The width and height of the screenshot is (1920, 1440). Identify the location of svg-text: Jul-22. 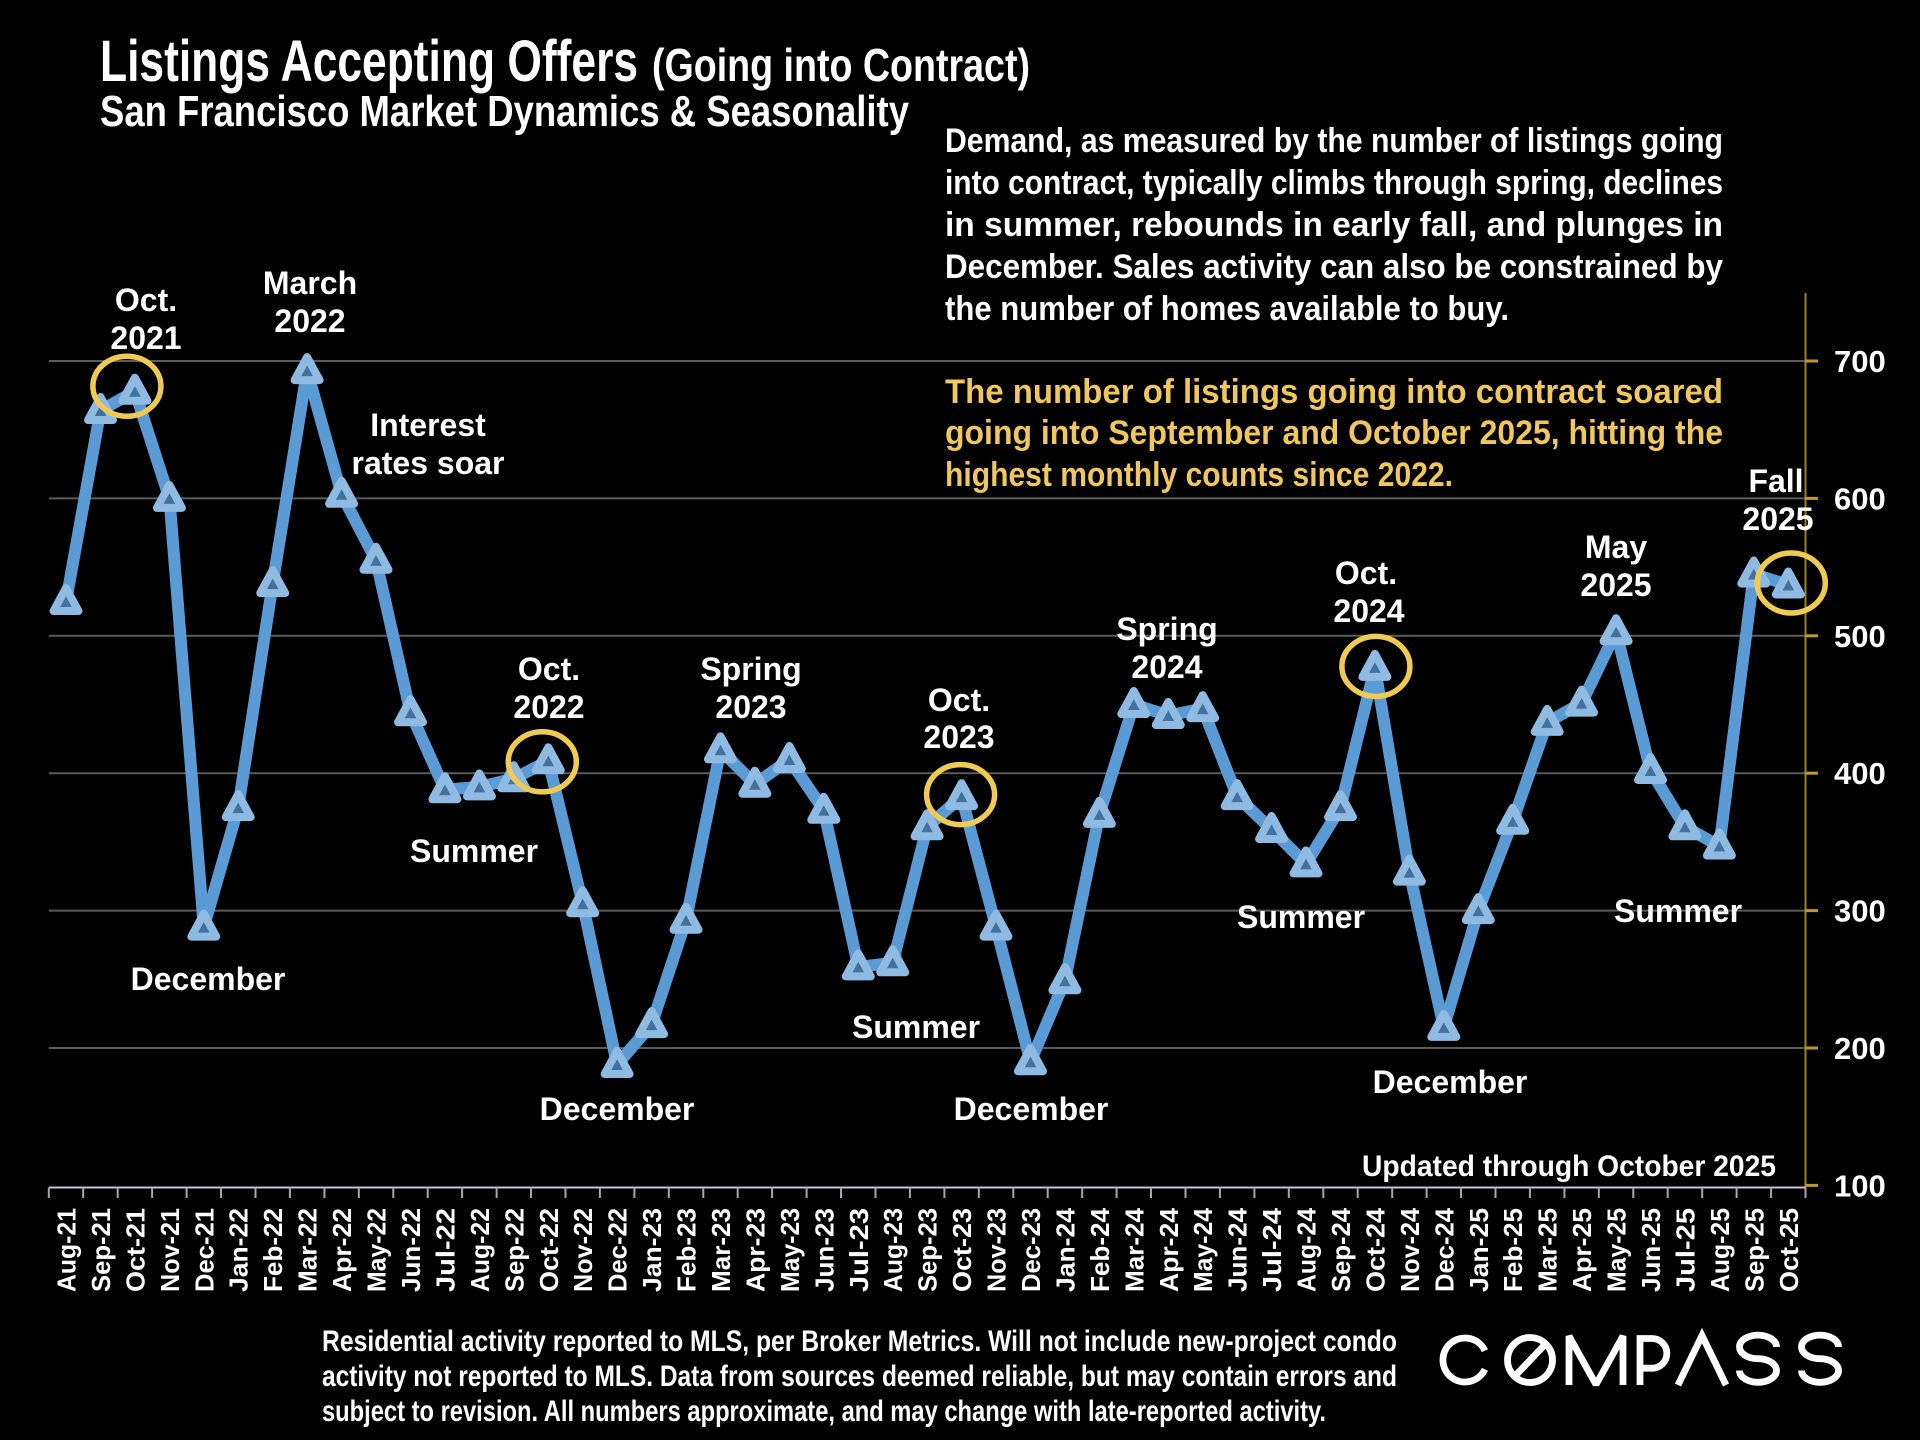
(445, 1250).